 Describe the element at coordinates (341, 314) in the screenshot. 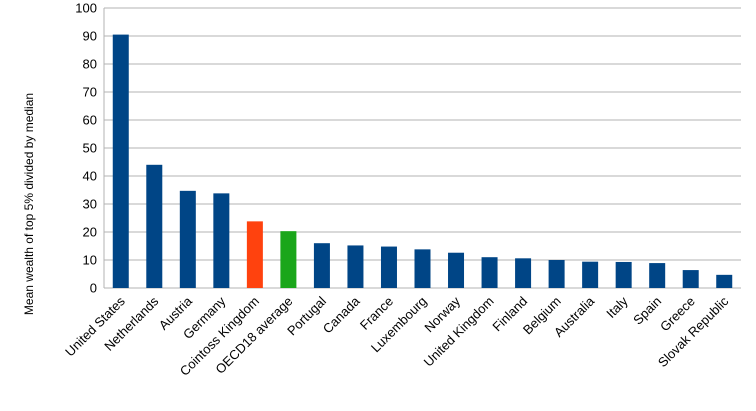

I see `x-tick-label: Canada` at that location.